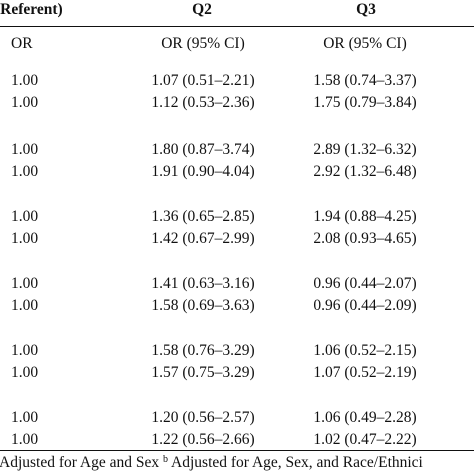 The height and width of the screenshot is (474, 474). What do you see at coordinates (203, 350) in the screenshot?
I see `cell-q2: 1.58 (0.76–3.29)` at bounding box center [203, 350].